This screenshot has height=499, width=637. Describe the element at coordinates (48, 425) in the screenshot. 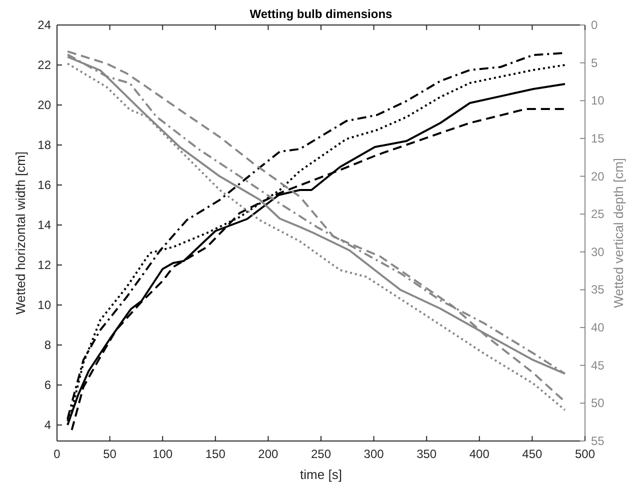

I see `y-tick-label: 4` at that location.